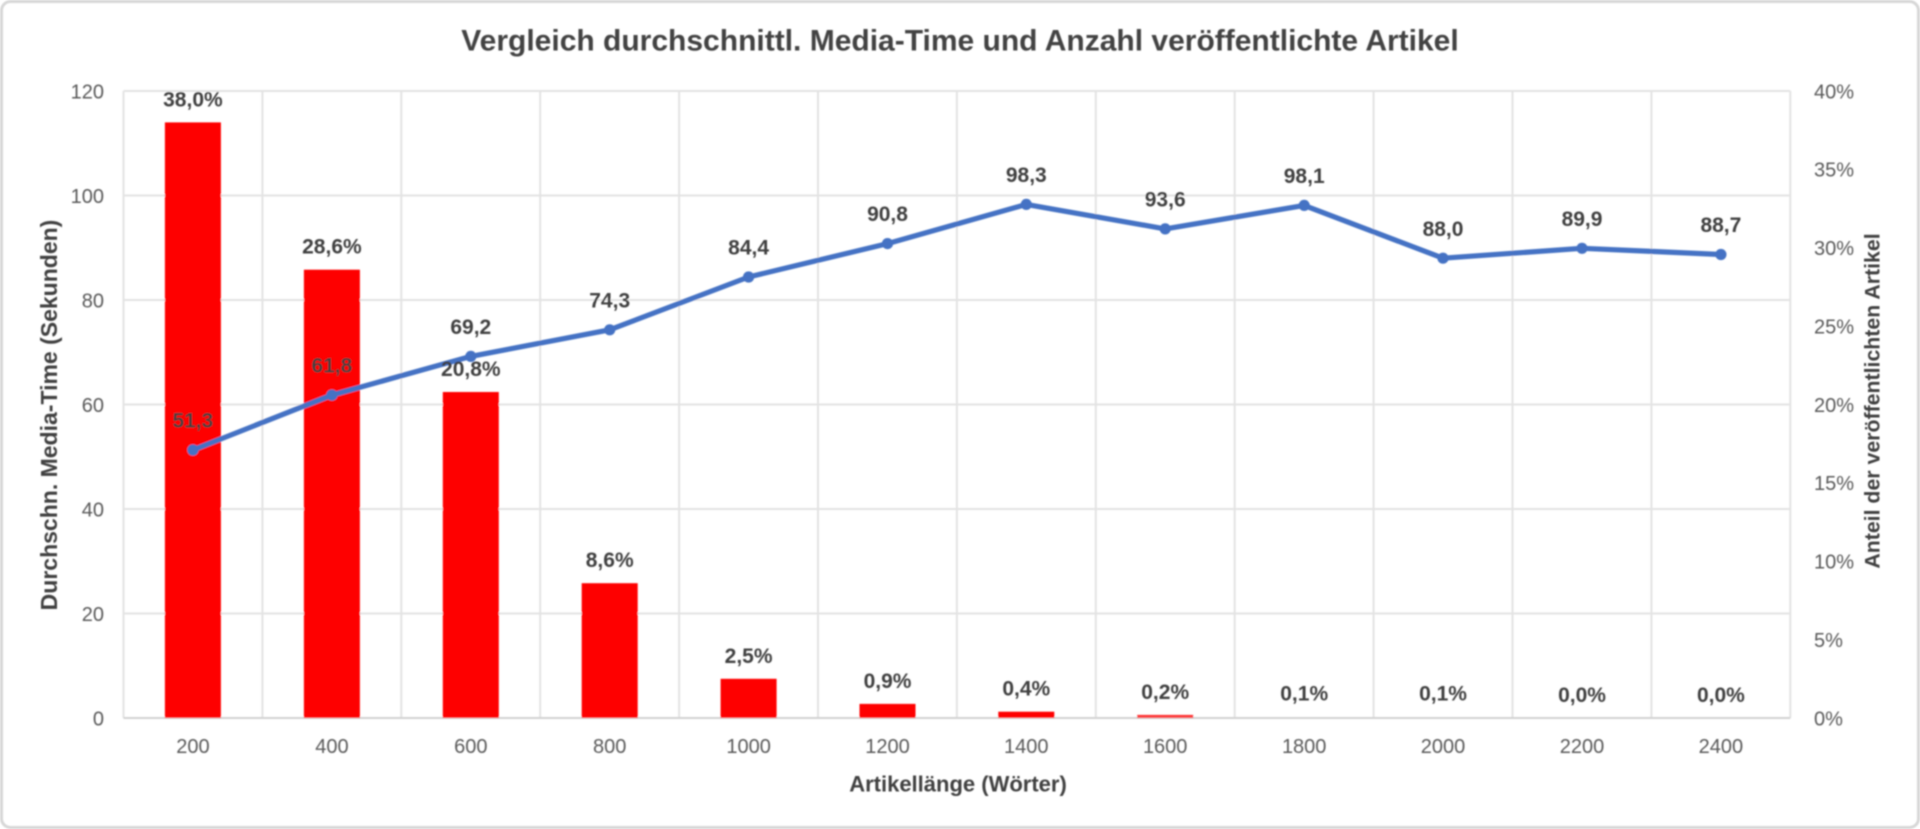 The width and height of the screenshot is (1920, 829). What do you see at coordinates (1304, 747) in the screenshot?
I see `svg-text: 1800` at bounding box center [1304, 747].